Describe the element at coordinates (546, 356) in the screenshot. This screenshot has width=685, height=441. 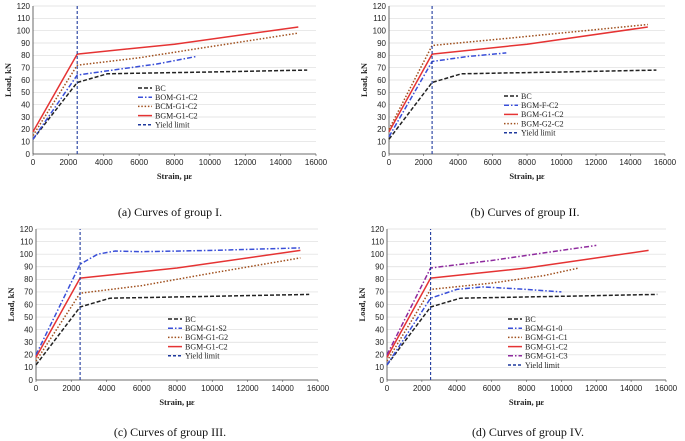
I see `legend-label: BGM-G1-C3` at that location.